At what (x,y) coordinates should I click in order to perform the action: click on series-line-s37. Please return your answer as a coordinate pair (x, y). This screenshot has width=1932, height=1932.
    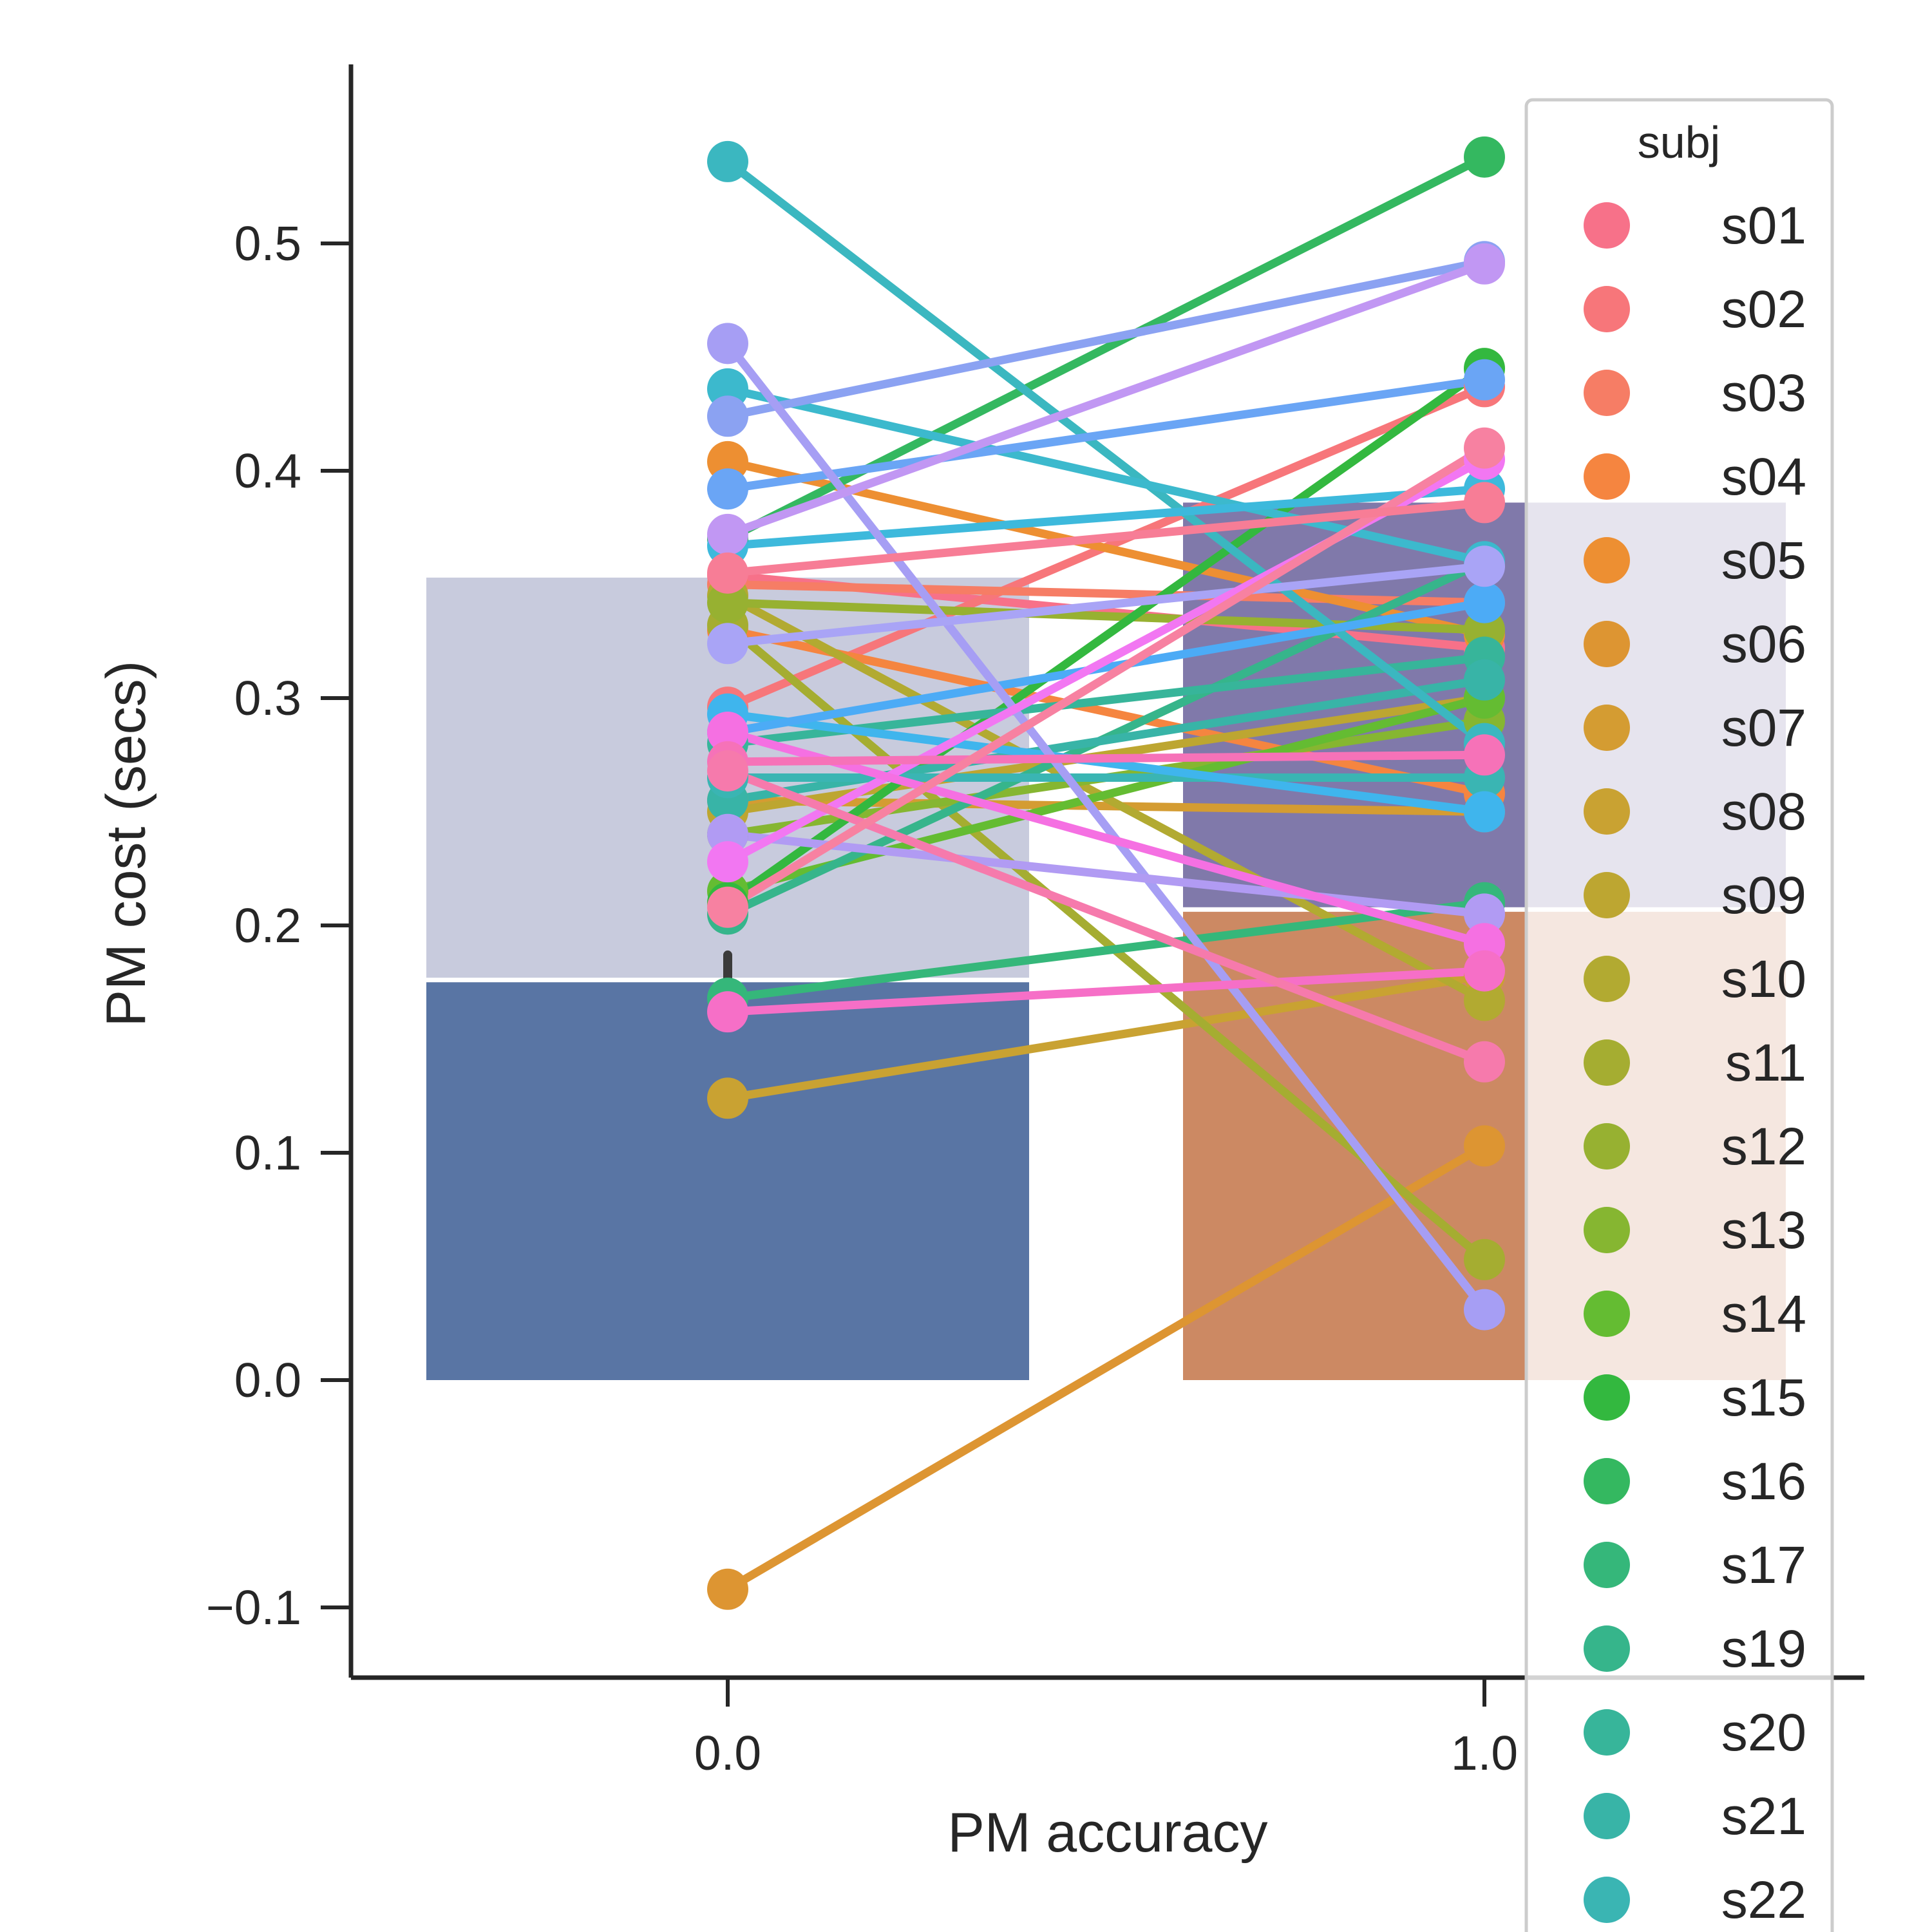
    Looking at the image, I should click on (1106, 758).